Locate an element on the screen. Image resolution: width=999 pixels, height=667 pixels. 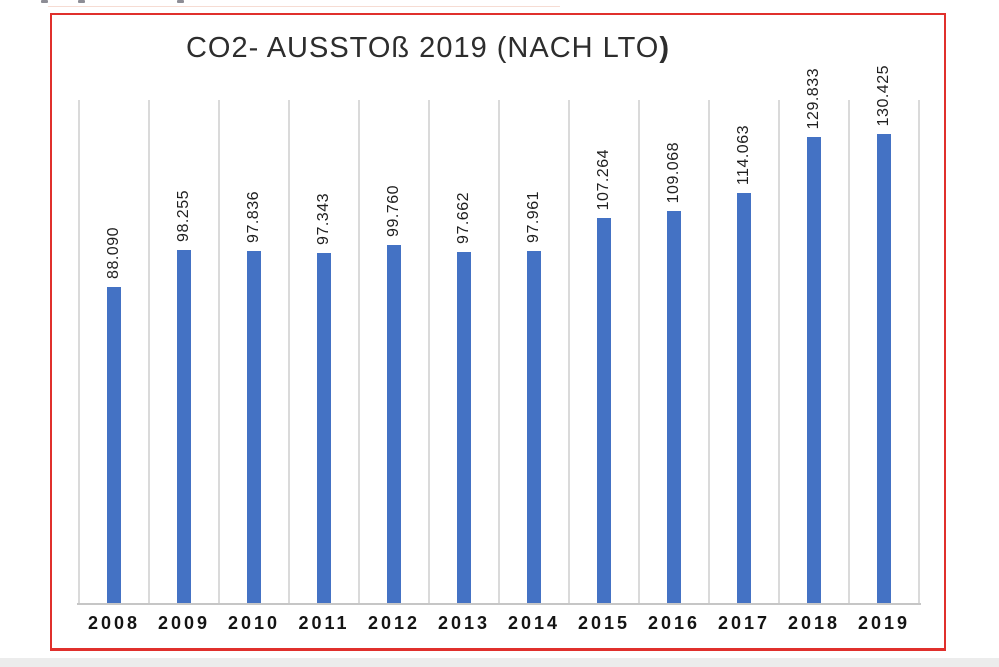
bar-value-label: 97.343 is located at coordinates (323, 219).